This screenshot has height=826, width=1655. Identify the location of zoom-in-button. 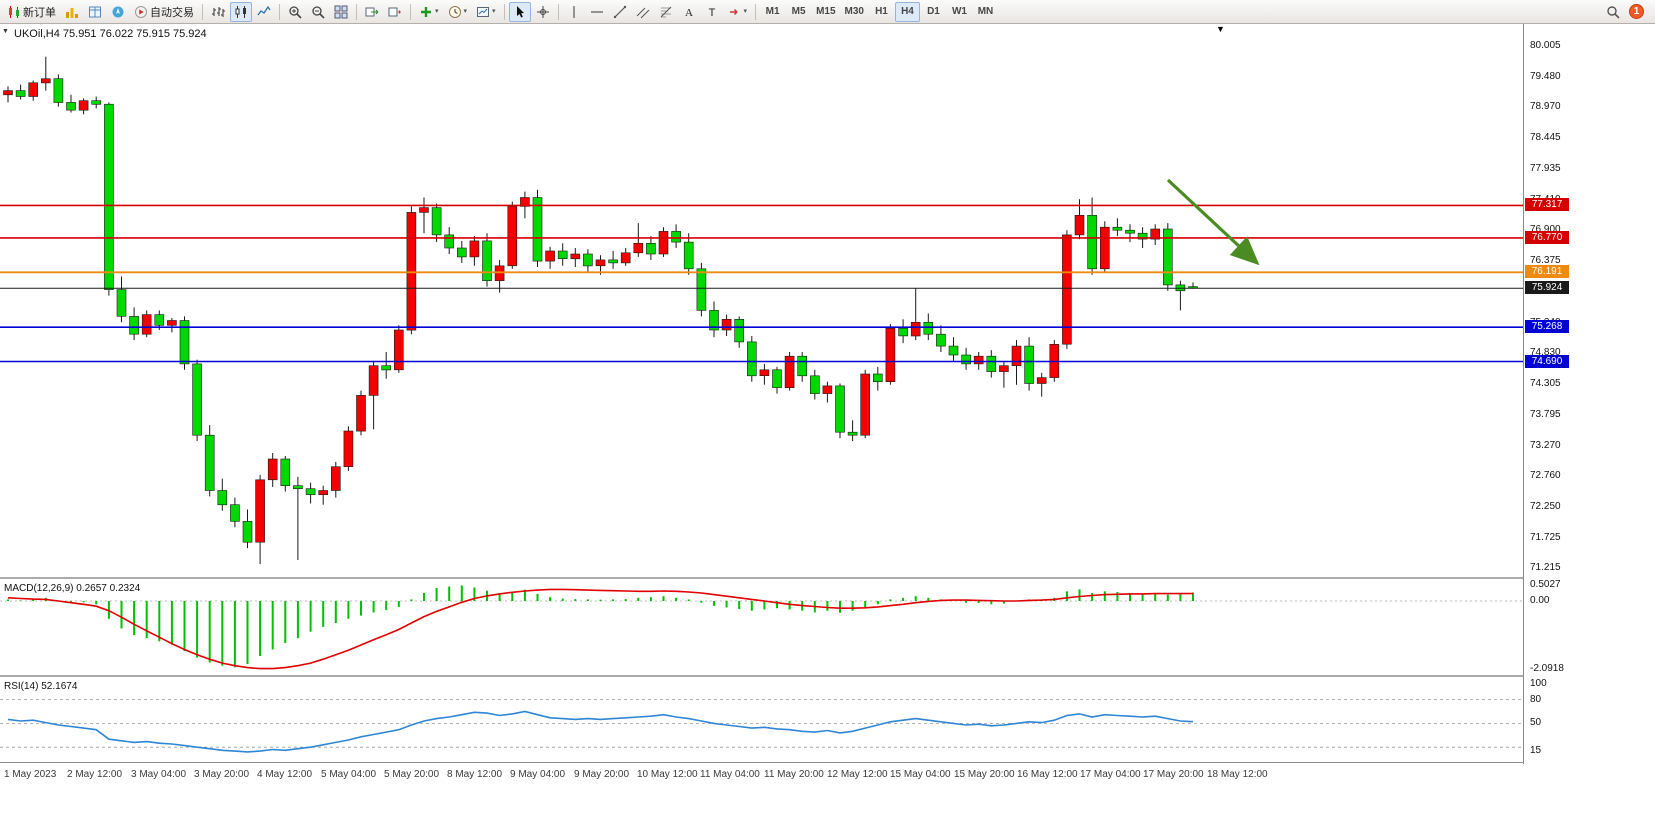
(295, 12).